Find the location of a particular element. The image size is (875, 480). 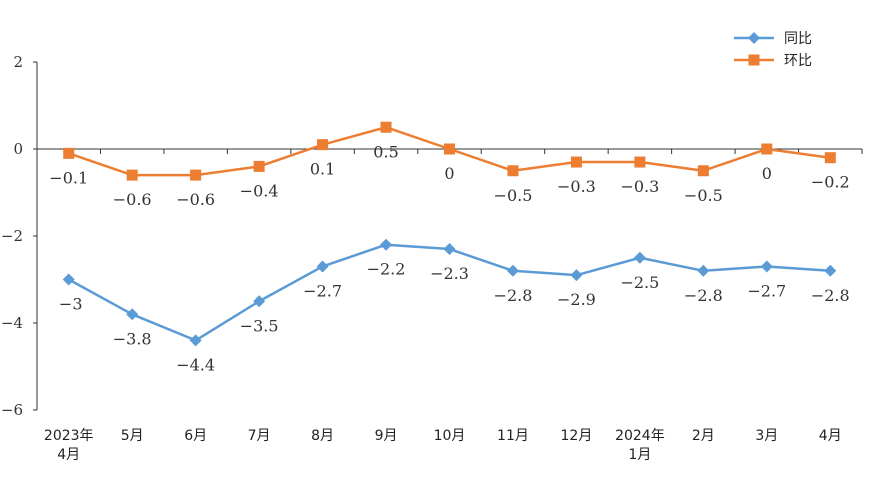

data-label: −3.8 is located at coordinates (132, 338).